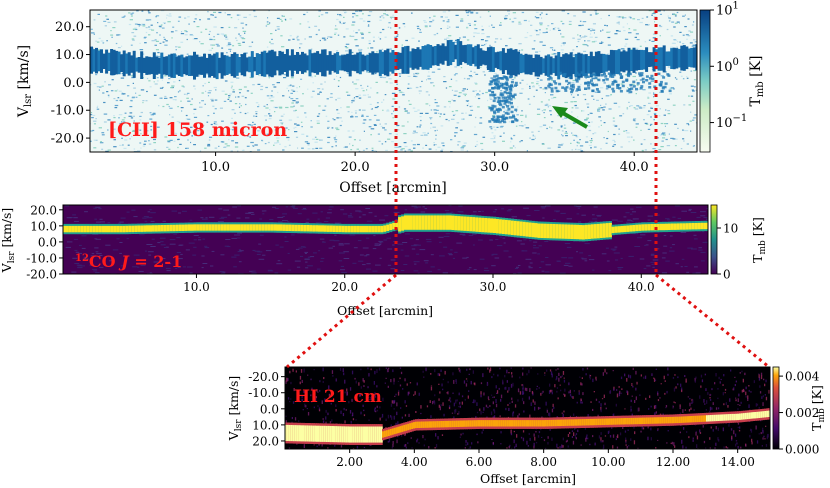 The height and width of the screenshot is (488, 830). I want to click on cii-colorbar-label: Tmb [K], so click(757, 80).